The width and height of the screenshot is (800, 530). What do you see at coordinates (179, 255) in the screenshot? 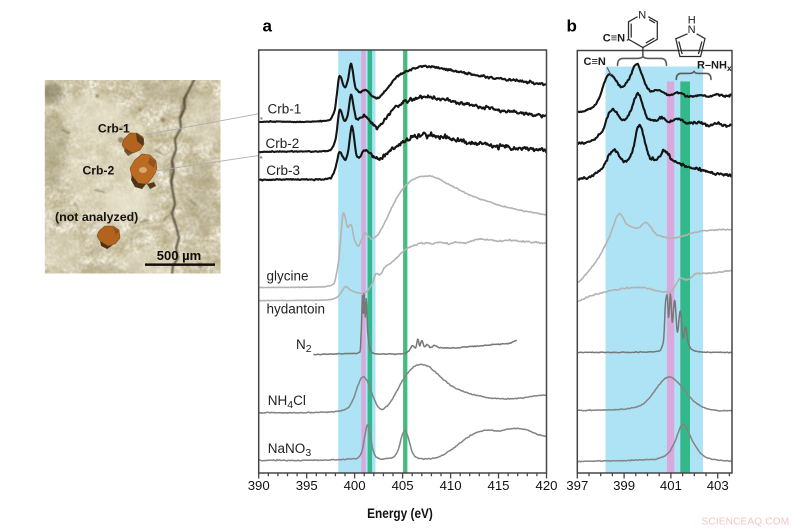
I see `svg-text: 500 µm` at bounding box center [179, 255].